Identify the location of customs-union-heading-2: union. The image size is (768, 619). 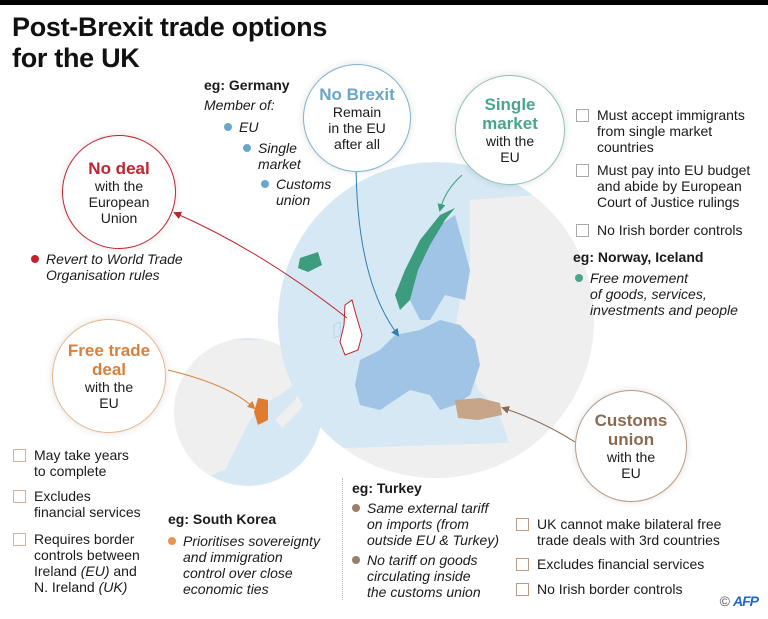
(631, 439).